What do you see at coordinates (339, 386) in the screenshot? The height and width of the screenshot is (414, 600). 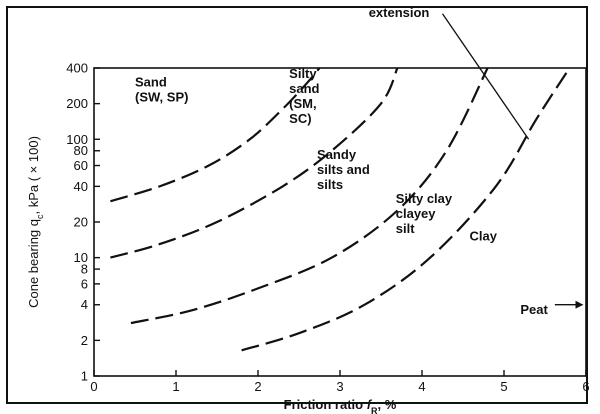 I see `x-tick-label: 3` at bounding box center [339, 386].